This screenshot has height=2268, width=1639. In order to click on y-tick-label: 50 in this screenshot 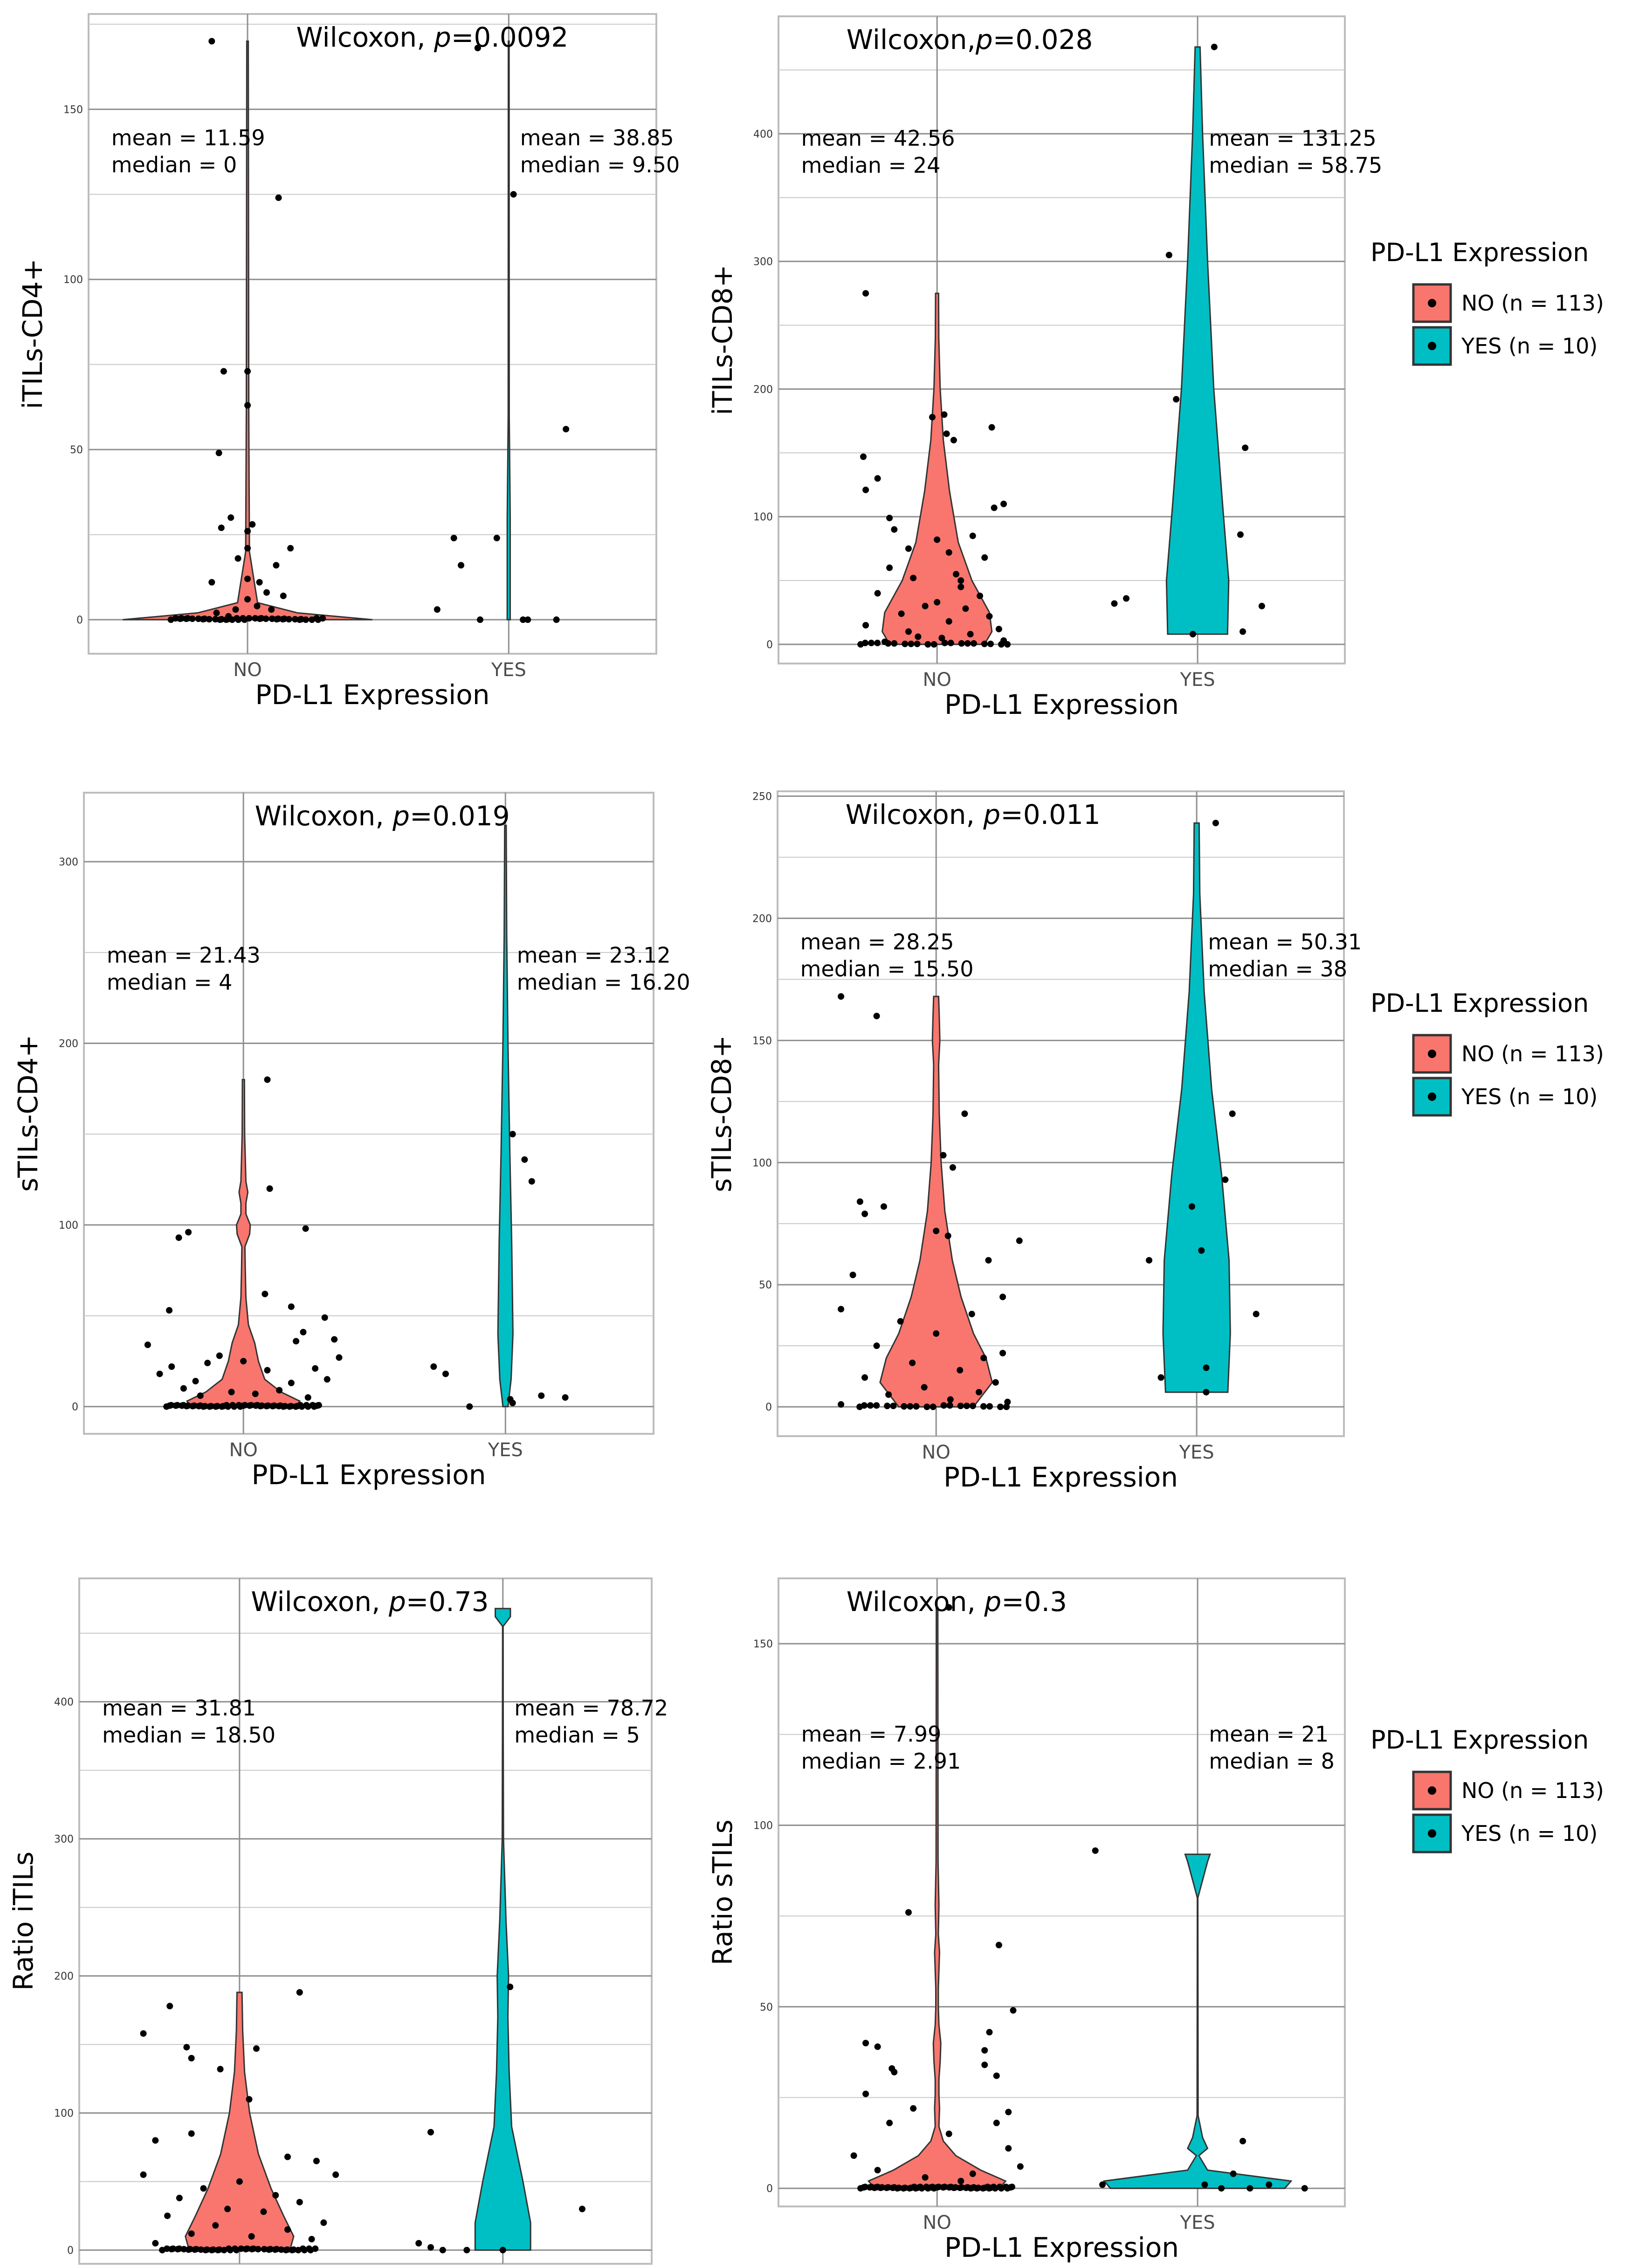, I will do `click(76, 450)`.